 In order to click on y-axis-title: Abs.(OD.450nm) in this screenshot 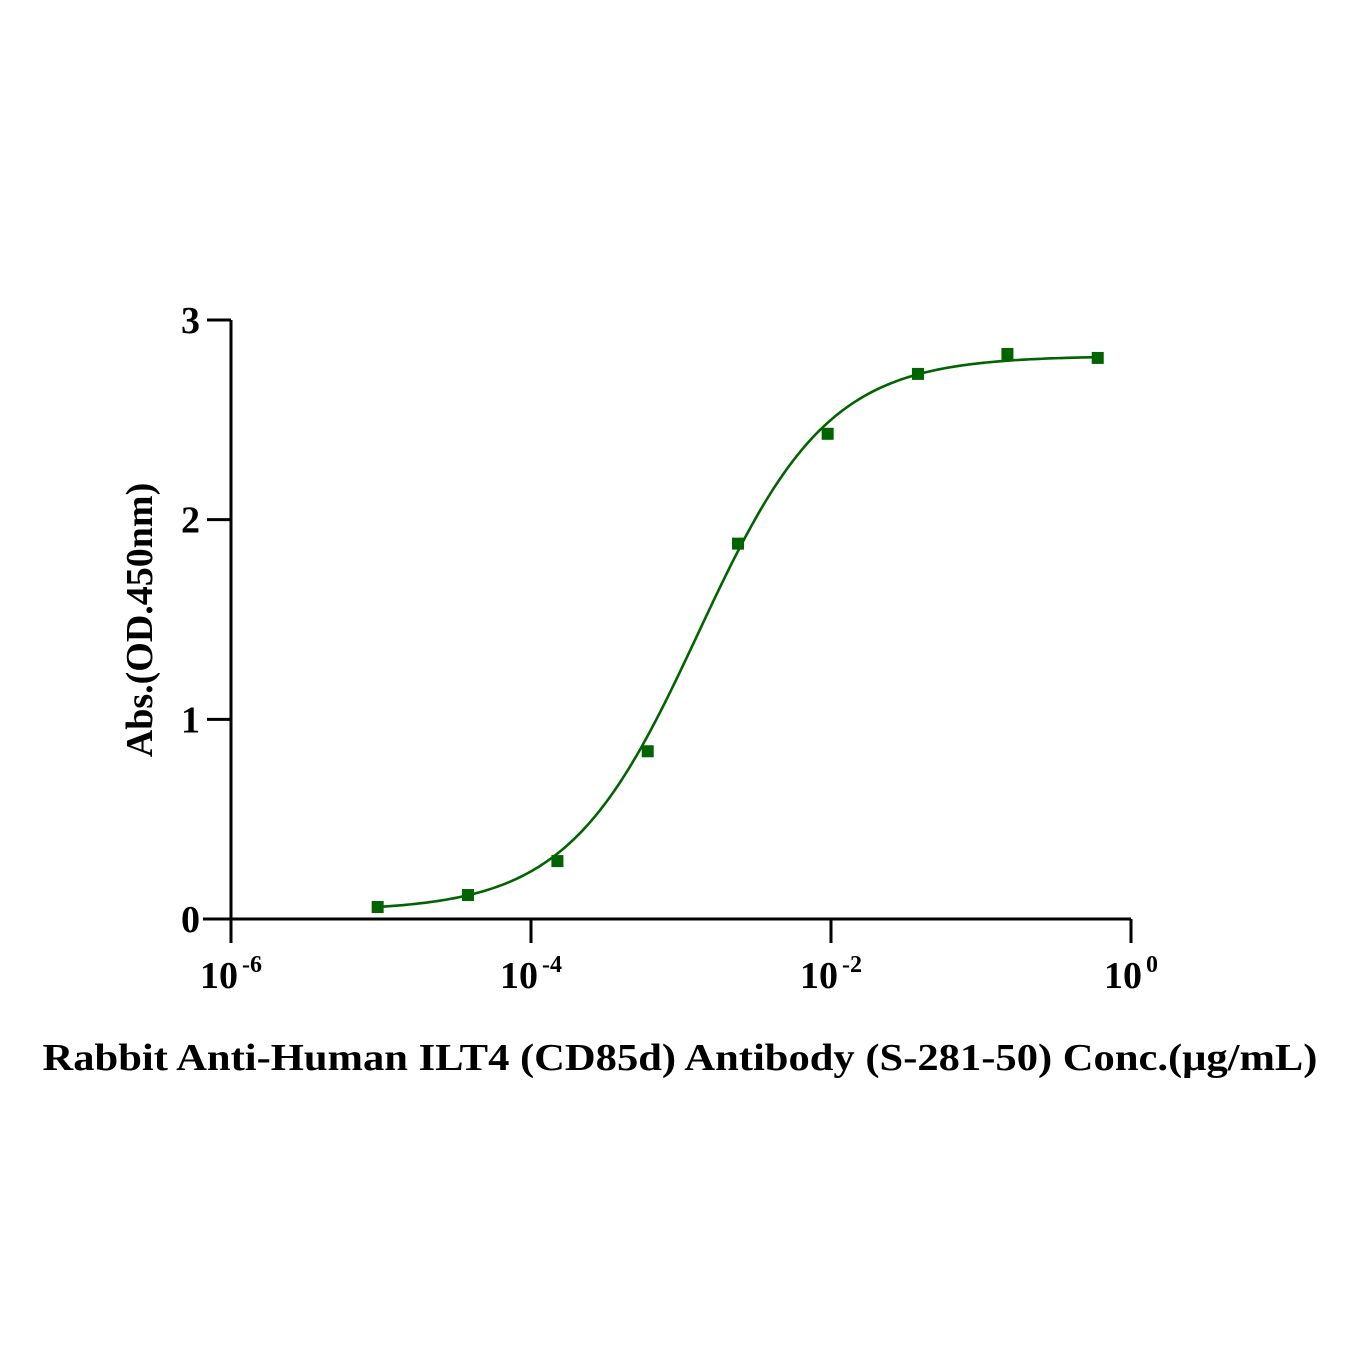, I will do `click(140, 620)`.